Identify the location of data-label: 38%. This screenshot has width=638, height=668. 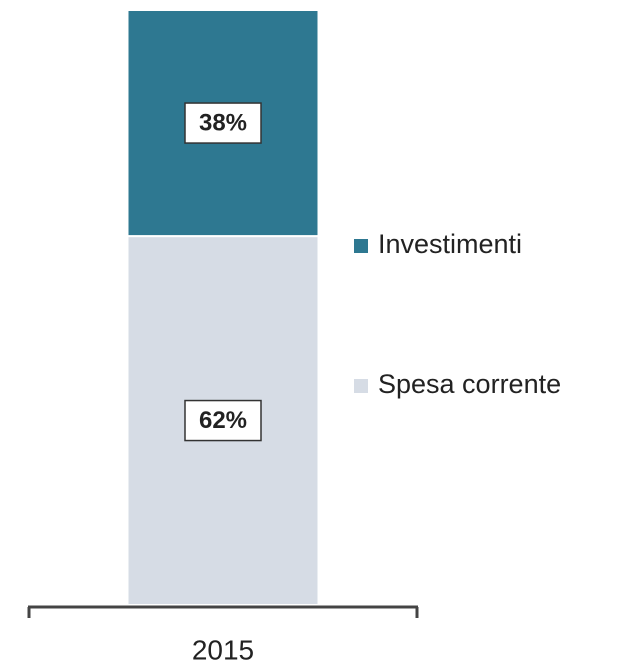
(223, 122).